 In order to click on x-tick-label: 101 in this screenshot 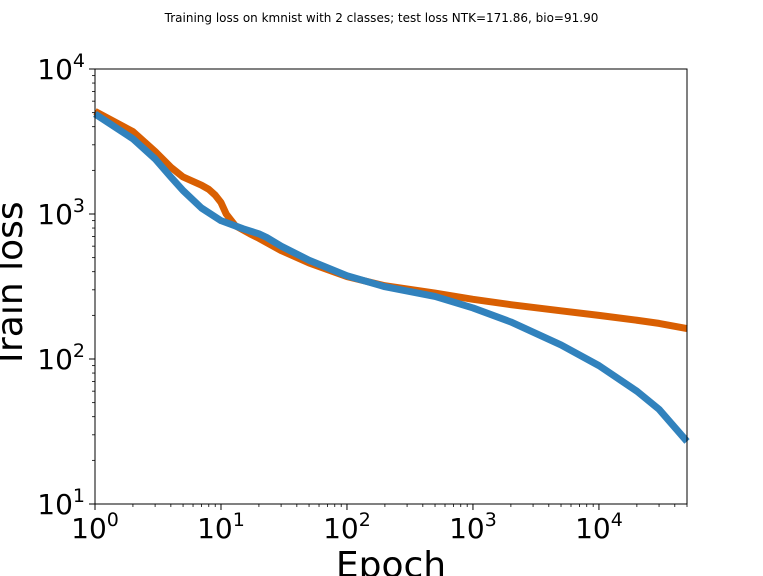, I will do `click(221, 527)`.